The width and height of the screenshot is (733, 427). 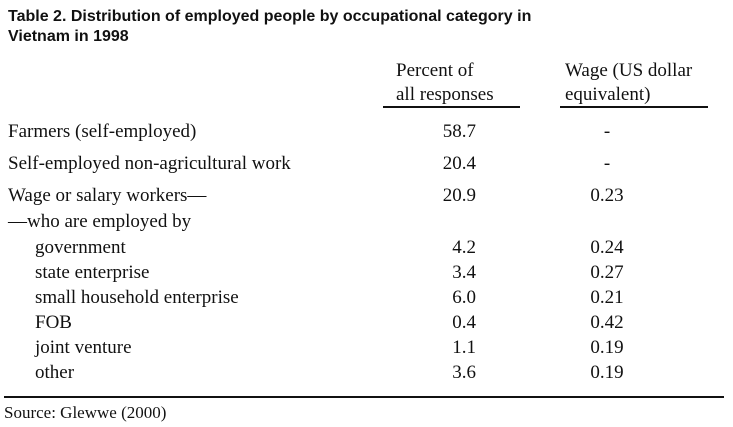 What do you see at coordinates (55, 372) in the screenshot?
I see `row-label: other` at bounding box center [55, 372].